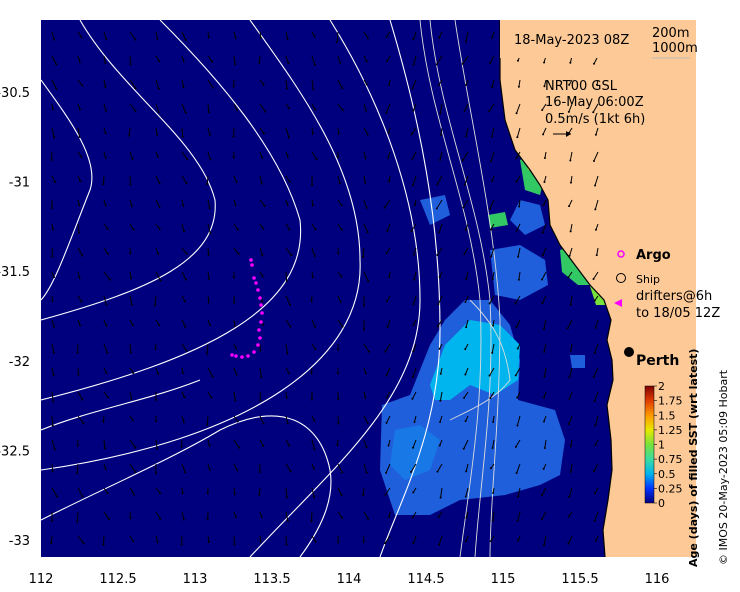 Image resolution: width=740 pixels, height=592 pixels. Describe the element at coordinates (19, 362) in the screenshot. I see `lat-tick-label: -32` at that location.